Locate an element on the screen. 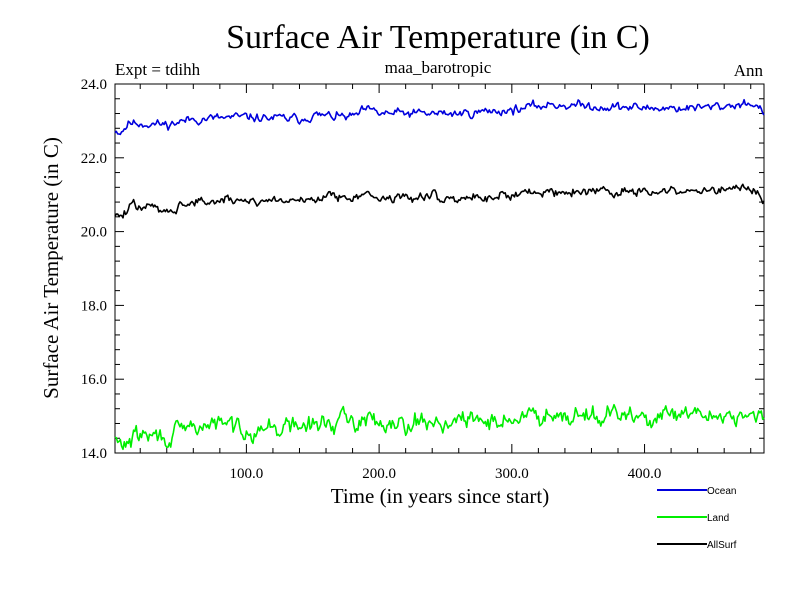  y-tick-label: 16.0 is located at coordinates (94, 380).